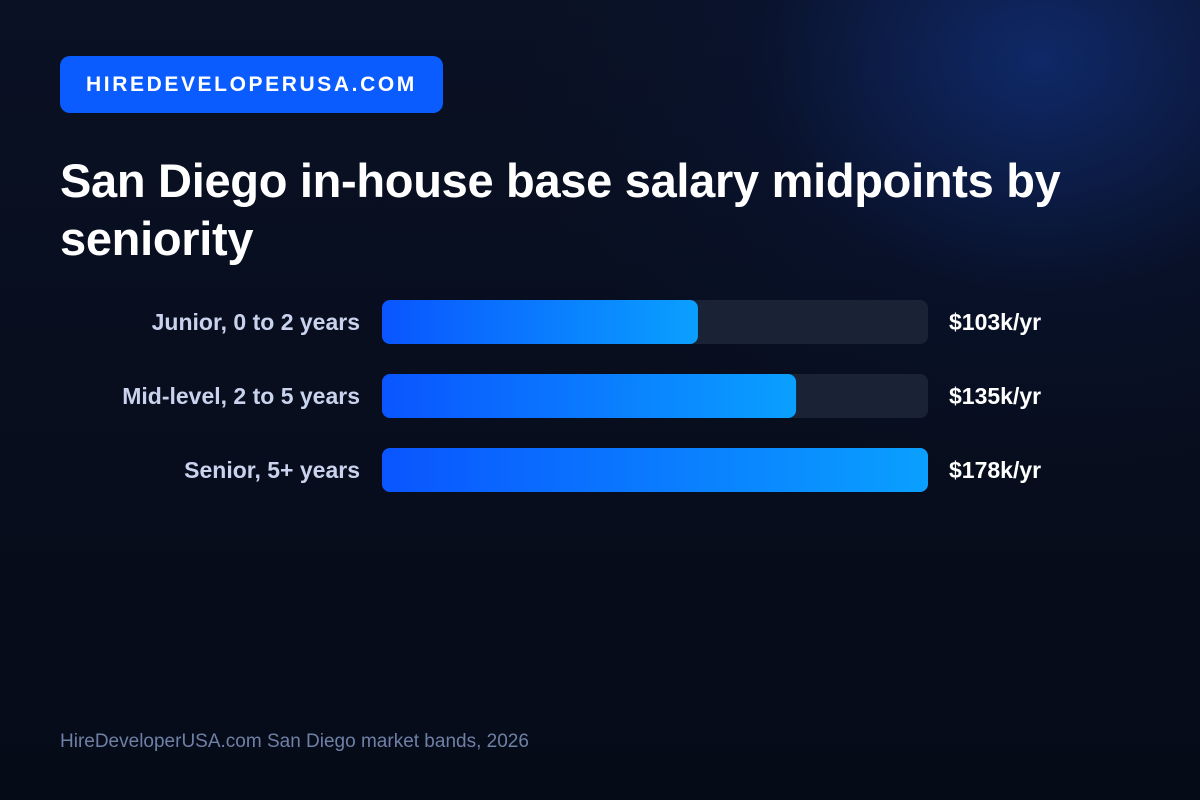 Image resolution: width=1200 pixels, height=800 pixels. I want to click on category-label: Junior, 0 to 2 years, so click(256, 322).